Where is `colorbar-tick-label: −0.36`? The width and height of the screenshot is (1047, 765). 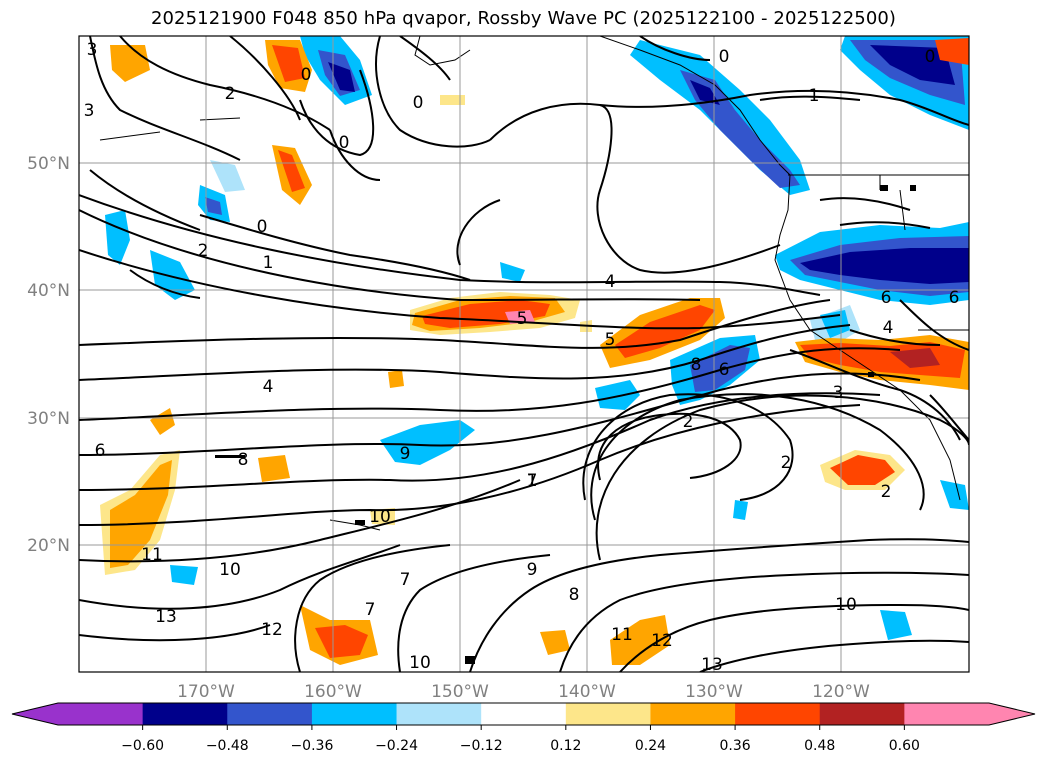
colorbar-tick-label: −0.36 is located at coordinates (311, 746).